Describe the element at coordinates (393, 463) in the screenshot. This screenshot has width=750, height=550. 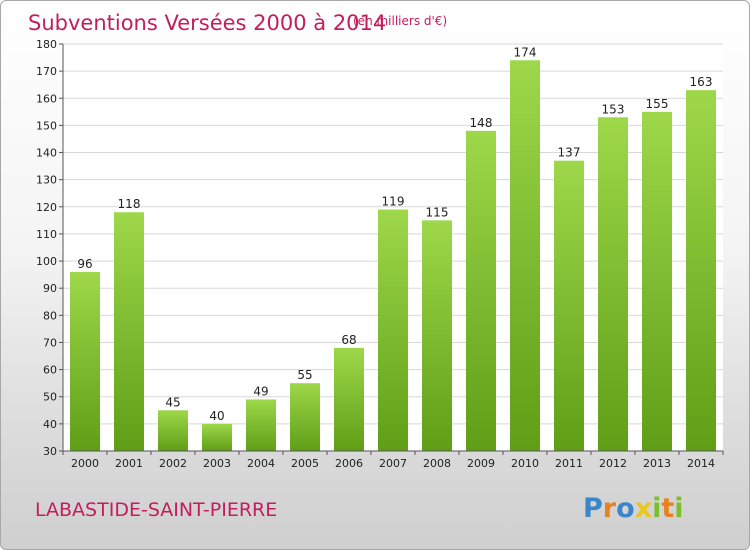
I see `x-tick-label: 2007` at that location.